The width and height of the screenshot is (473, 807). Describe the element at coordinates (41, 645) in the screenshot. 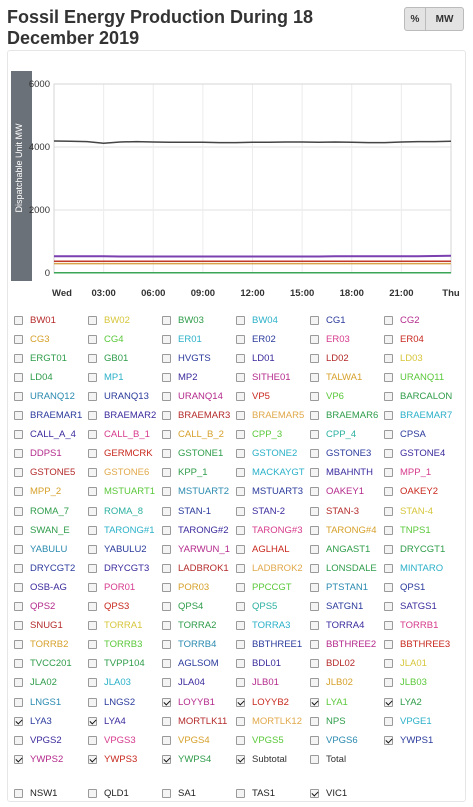

I see `unit-checkbox-torrb2: TORRB2` at that location.